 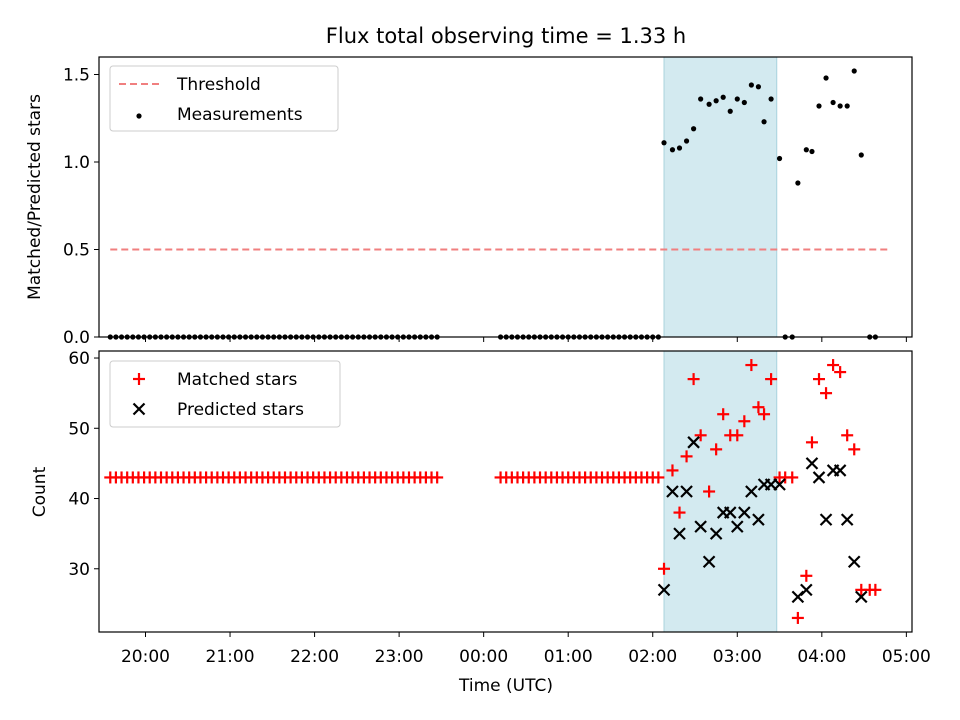 I want to click on bottom-legend-box, so click(x=225, y=394).